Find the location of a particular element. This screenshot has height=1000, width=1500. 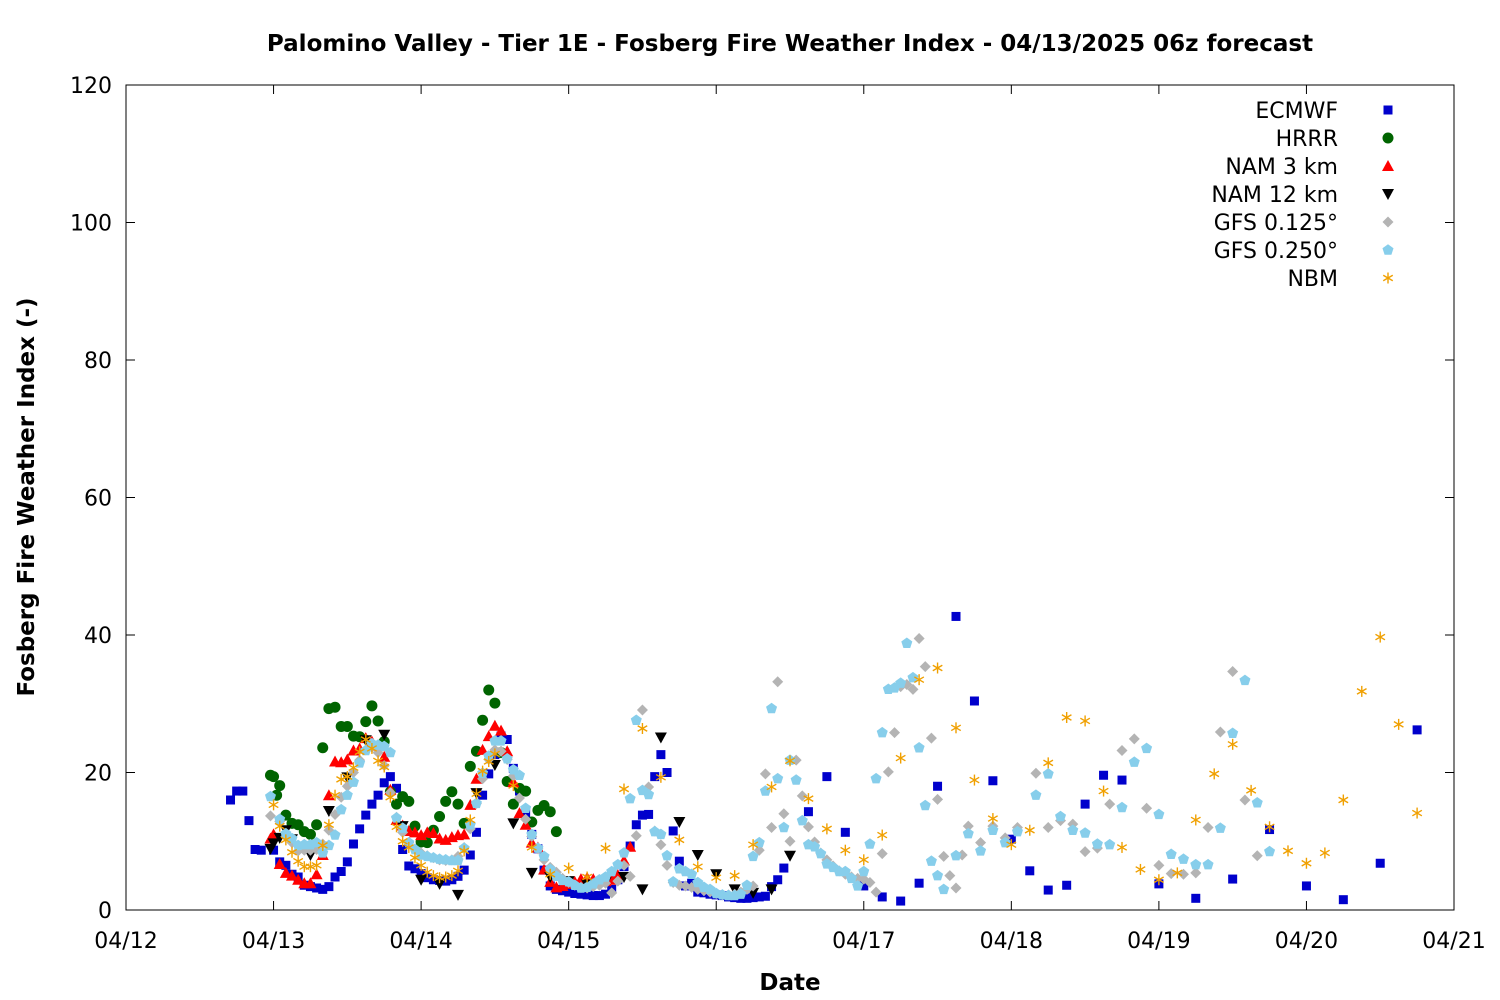

y-tick-label: 120 is located at coordinates (91, 86).